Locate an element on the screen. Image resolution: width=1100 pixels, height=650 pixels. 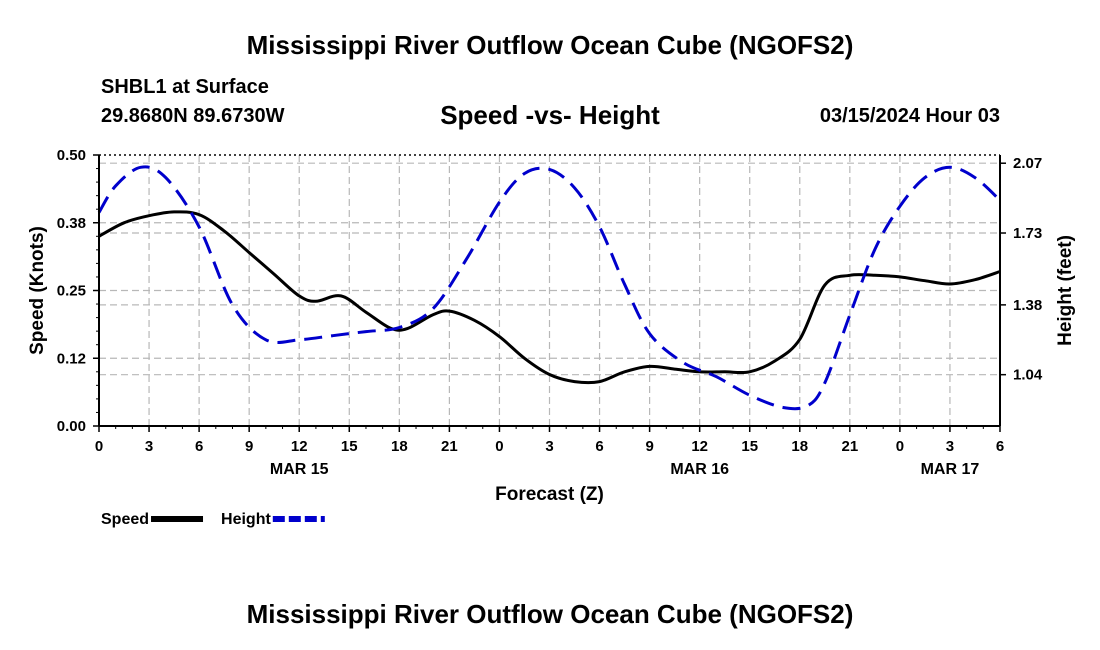
y-tick-label: 0.25 is located at coordinates (71, 291).